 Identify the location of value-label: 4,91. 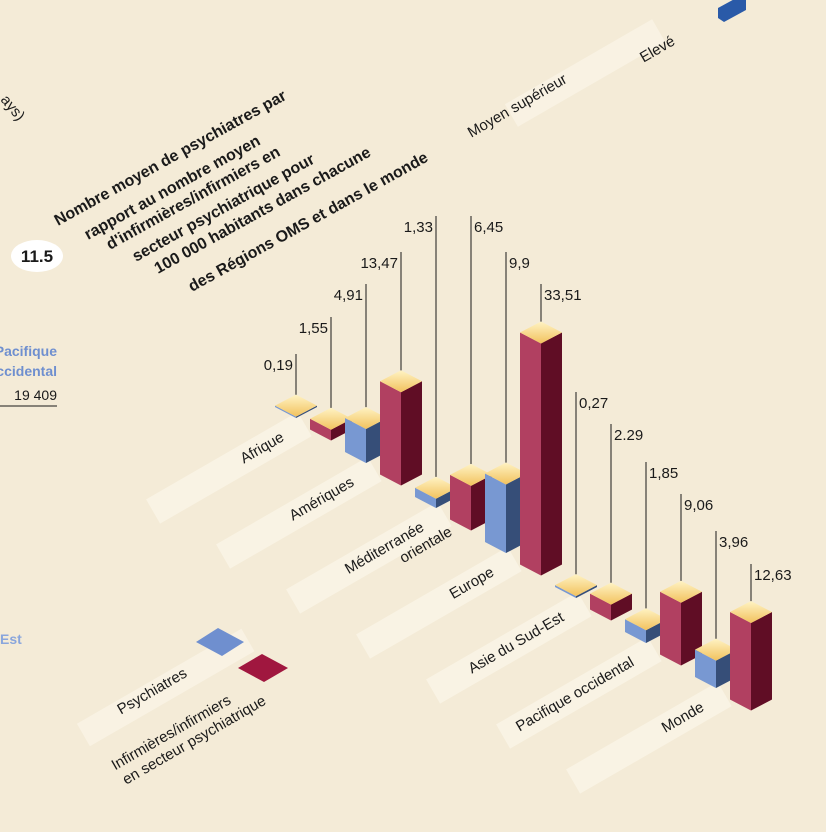
(348, 295).